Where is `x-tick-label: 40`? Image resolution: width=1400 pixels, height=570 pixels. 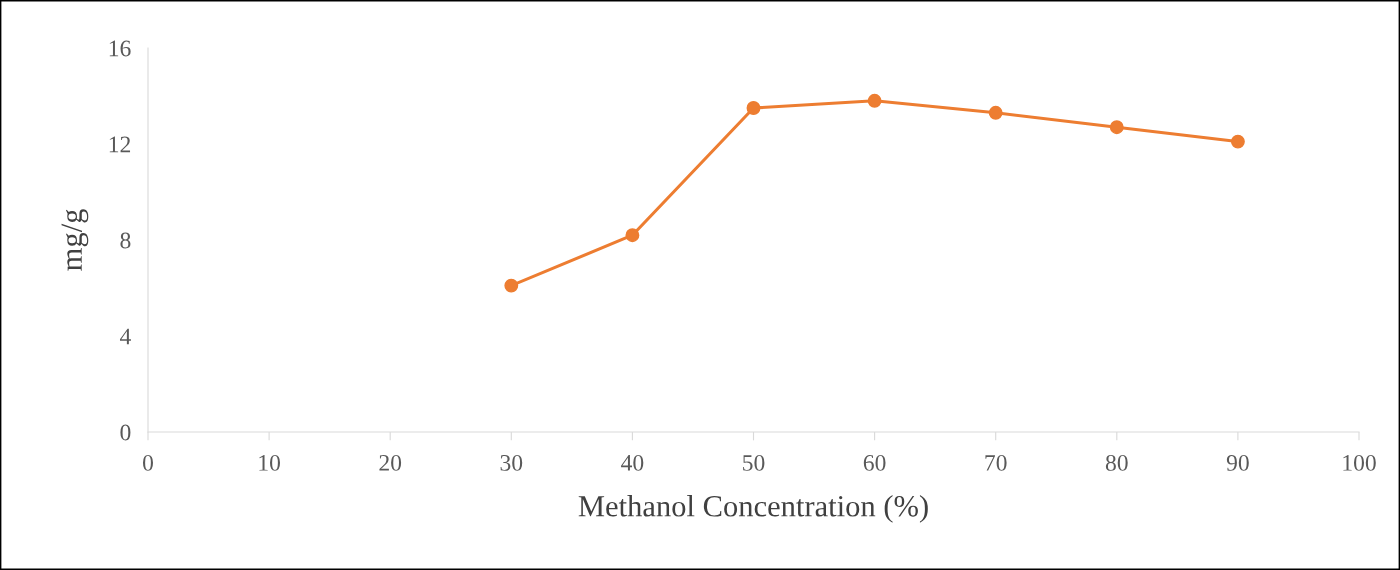 x-tick-label: 40 is located at coordinates (632, 462).